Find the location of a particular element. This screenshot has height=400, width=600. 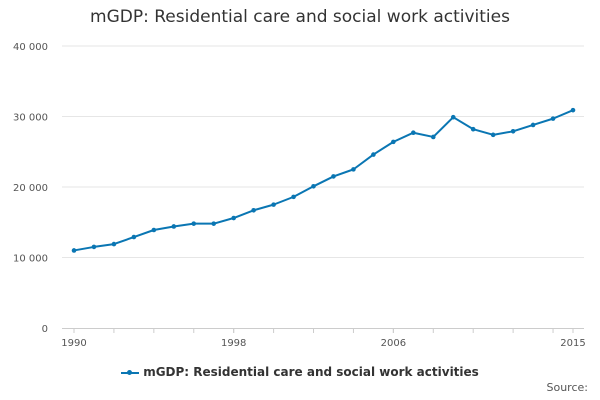

y-tick-label: 30 000 is located at coordinates (30, 118).